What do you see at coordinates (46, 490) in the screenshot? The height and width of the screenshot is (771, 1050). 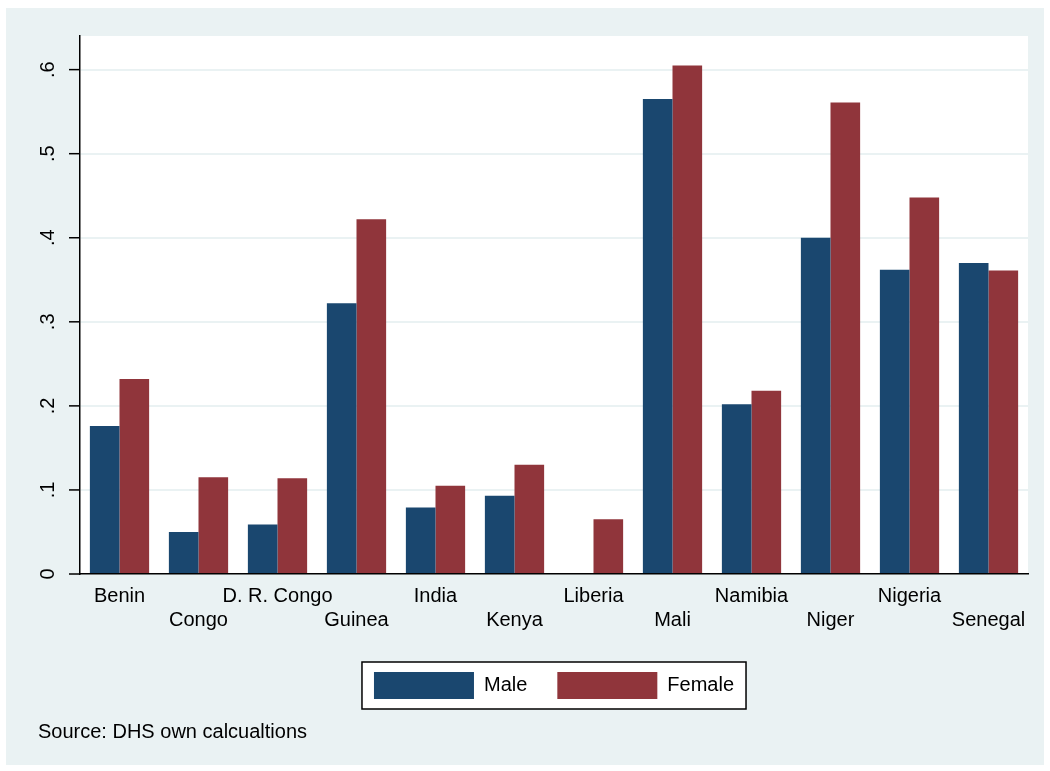 I see `y-tick-label: .1` at bounding box center [46, 490].